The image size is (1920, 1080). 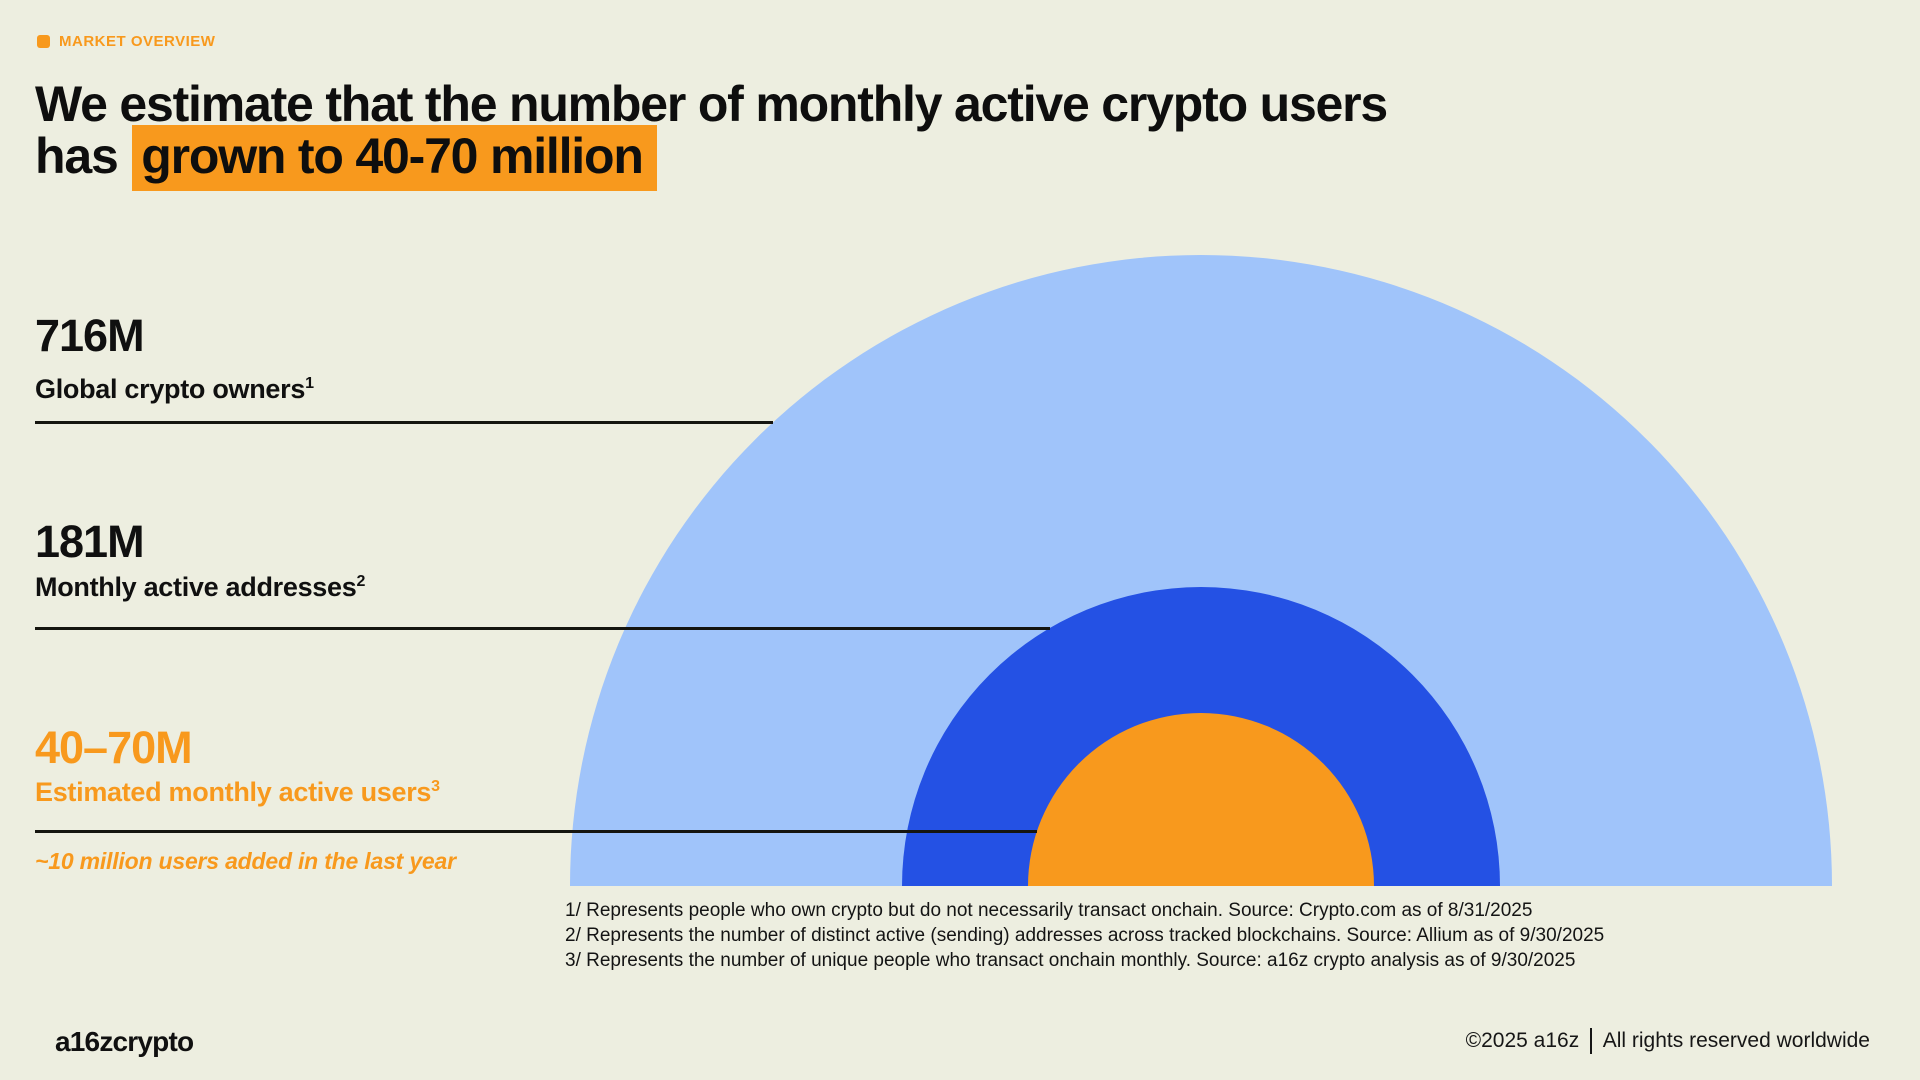 I want to click on leader-line-global-owners, so click(x=404, y=422).